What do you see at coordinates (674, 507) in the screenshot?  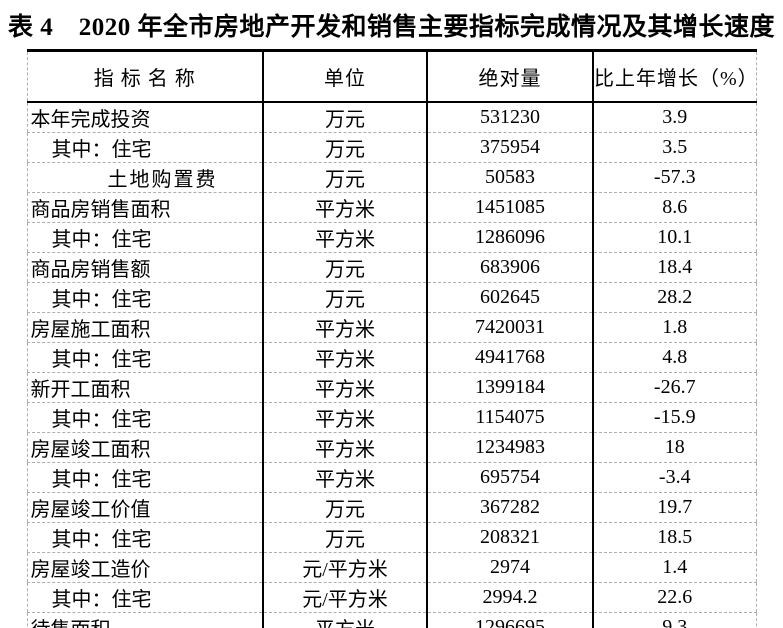 I see `growth-cell: 19.7` at bounding box center [674, 507].